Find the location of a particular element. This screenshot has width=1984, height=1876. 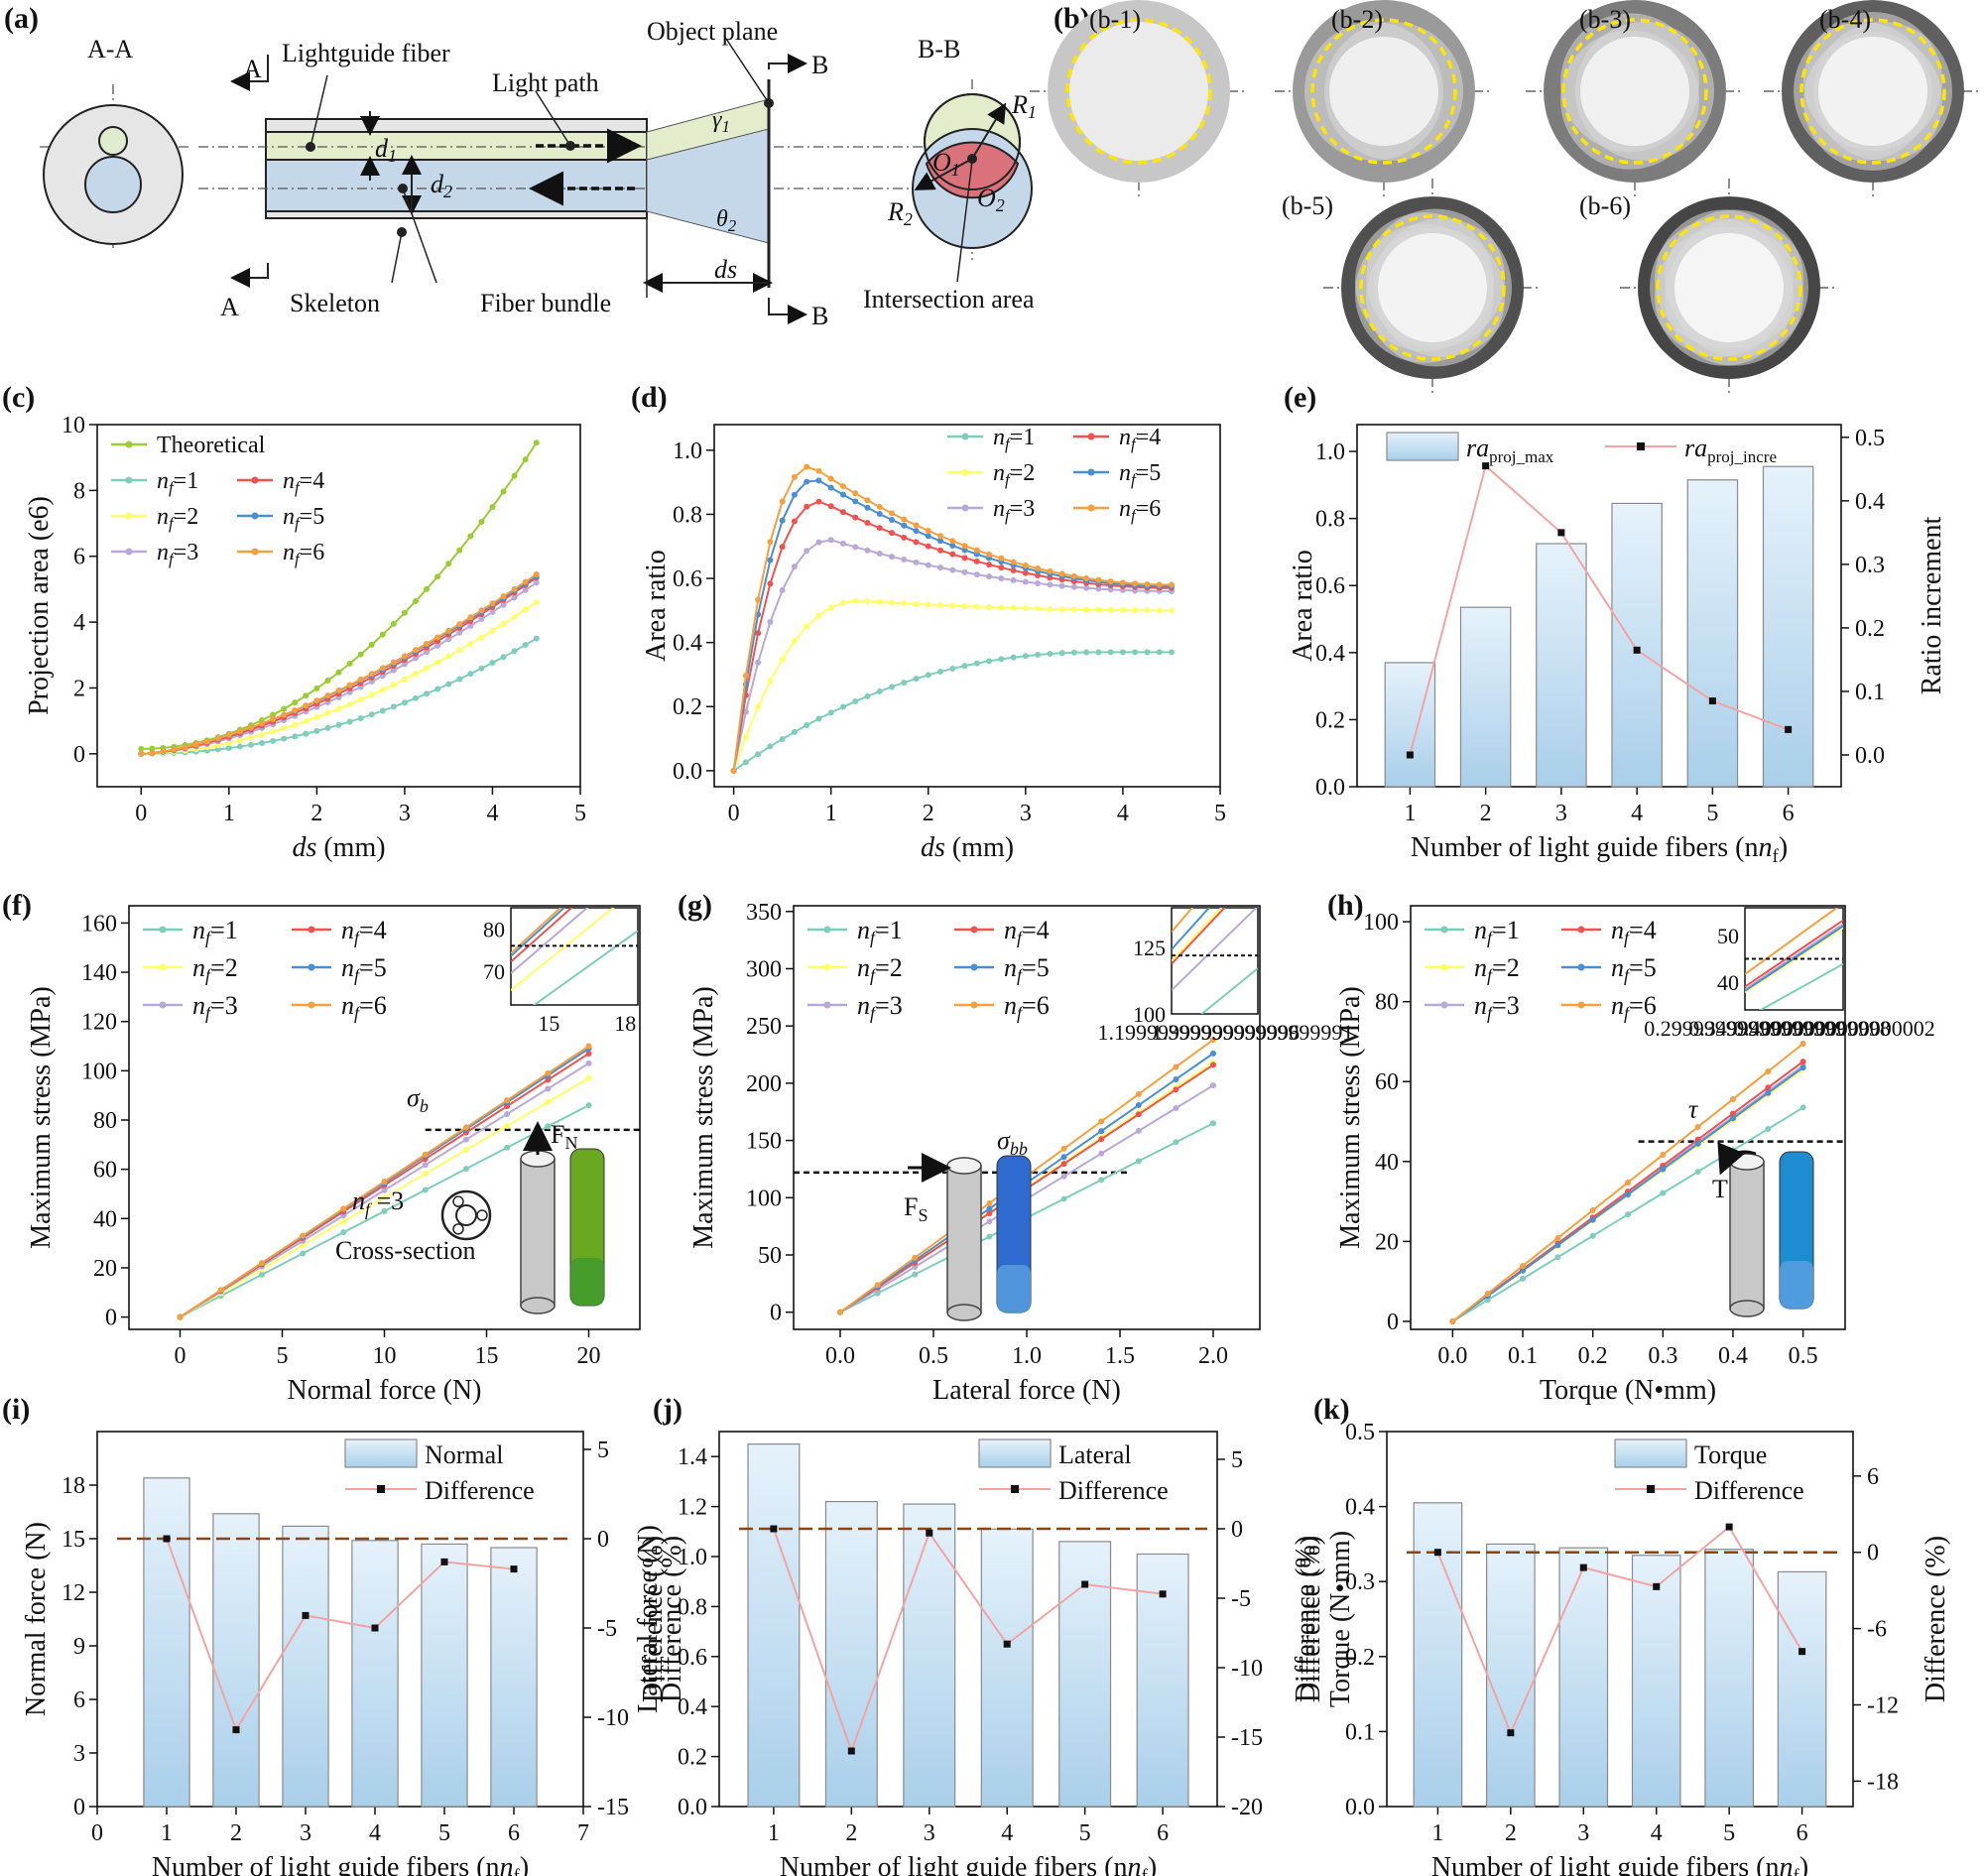

y2-tick-label: -5 is located at coordinates (1241, 1599).